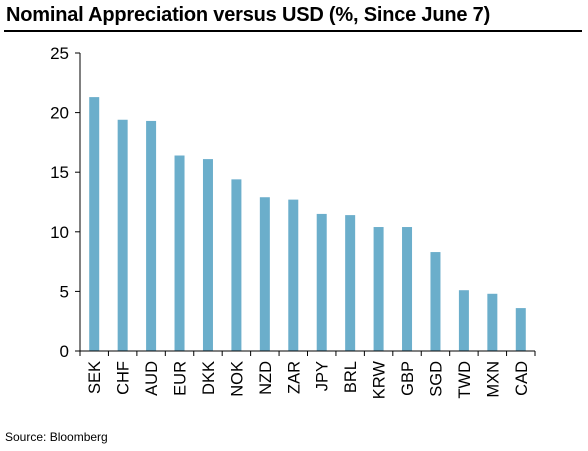 The width and height of the screenshot is (588, 451). I want to click on y-tick-label: 5, so click(64, 291).